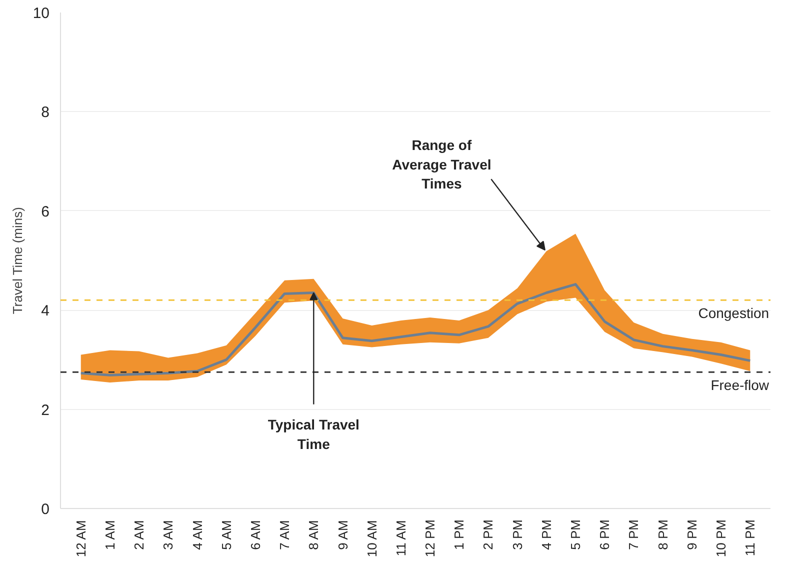 The height and width of the screenshot is (567, 787). I want to click on annotation: Range of Average Travel Times, so click(442, 164).